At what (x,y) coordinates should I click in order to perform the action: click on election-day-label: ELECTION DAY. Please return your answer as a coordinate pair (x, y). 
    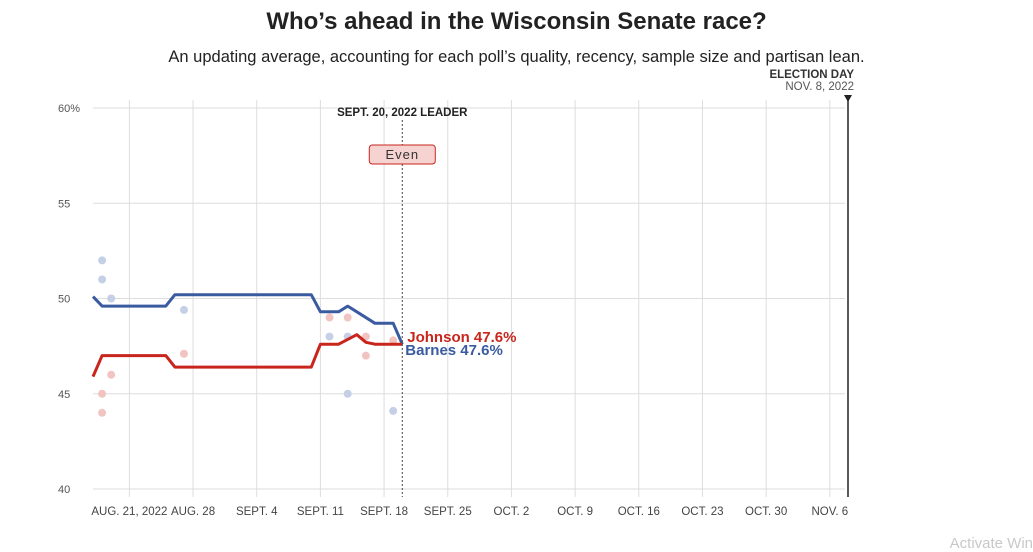
    Looking at the image, I should click on (811, 75).